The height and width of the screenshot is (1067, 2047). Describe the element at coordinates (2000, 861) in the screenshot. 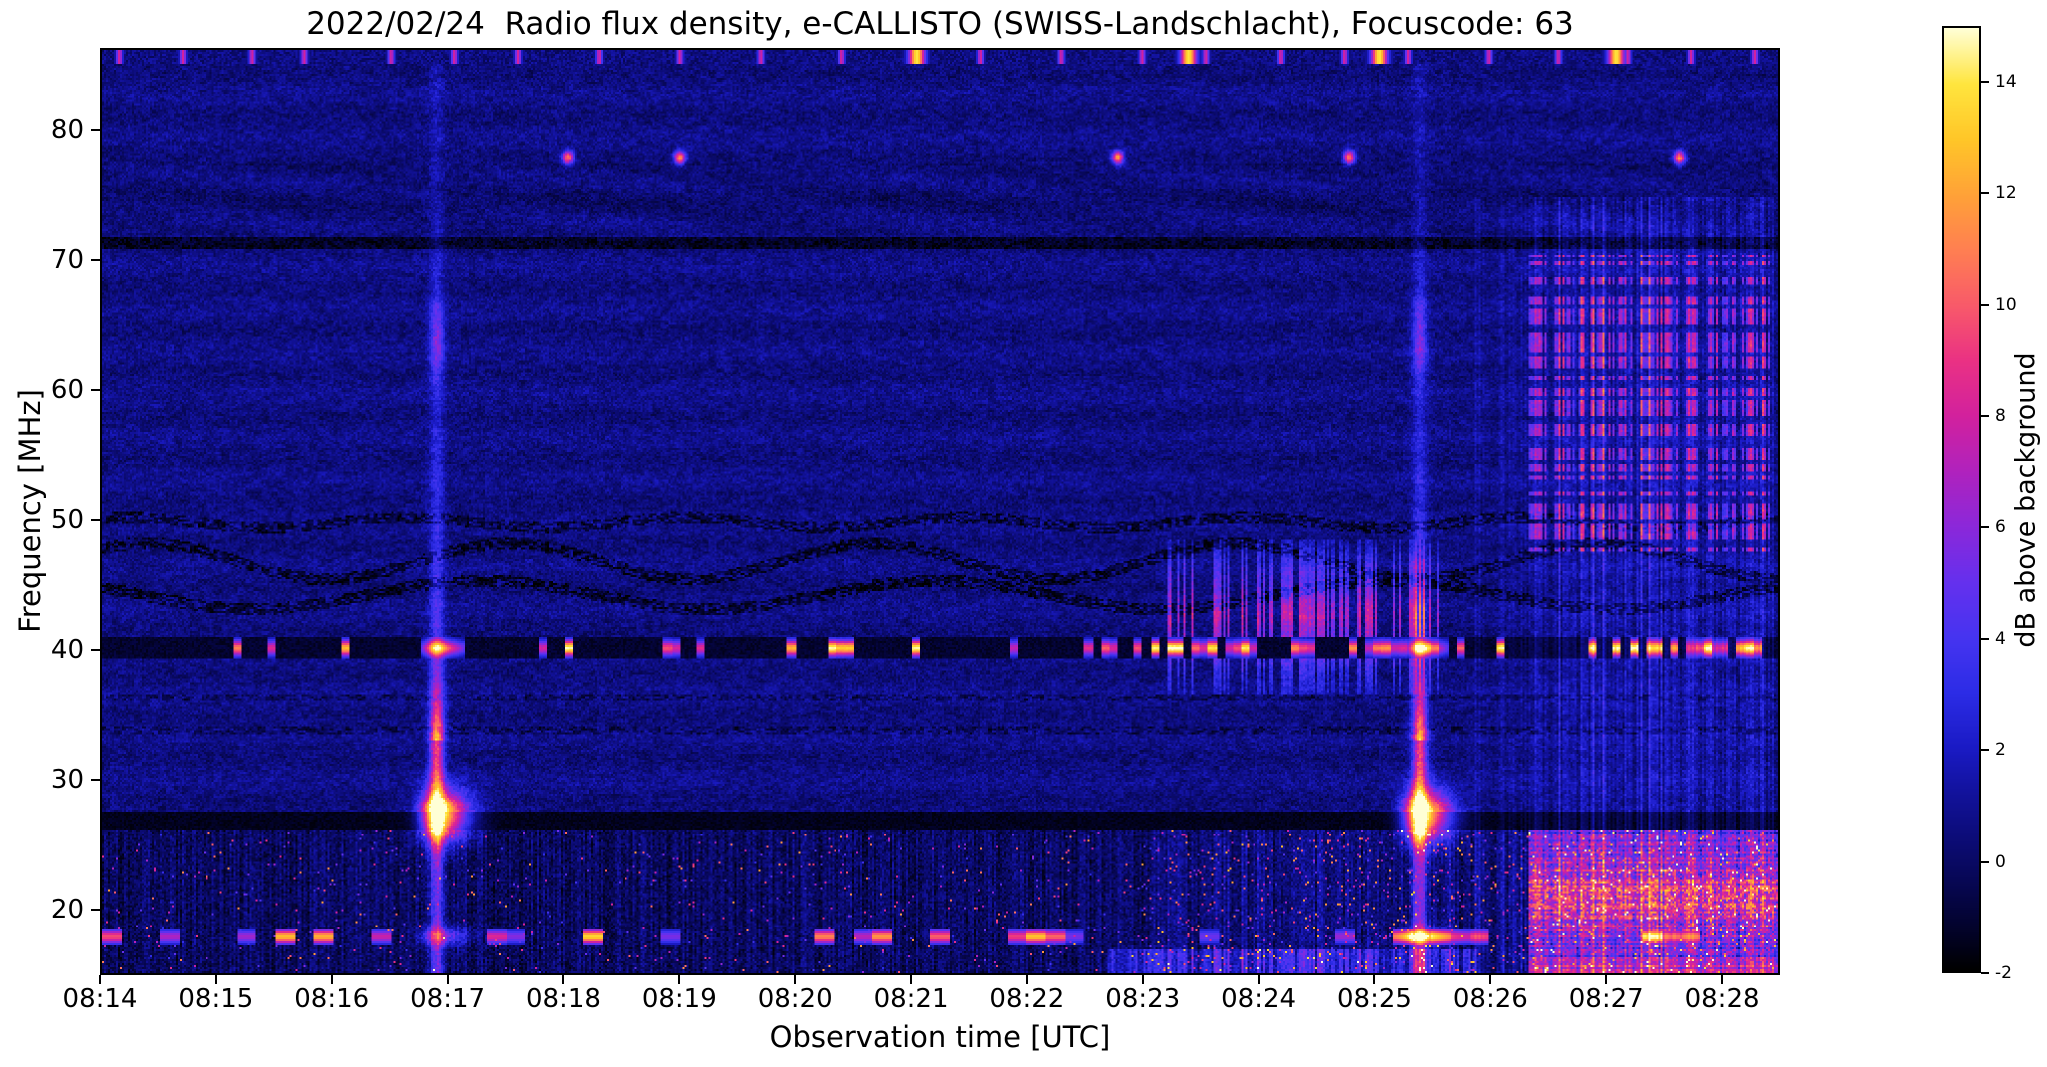

I see `colorbar-tick-label: 0` at that location.